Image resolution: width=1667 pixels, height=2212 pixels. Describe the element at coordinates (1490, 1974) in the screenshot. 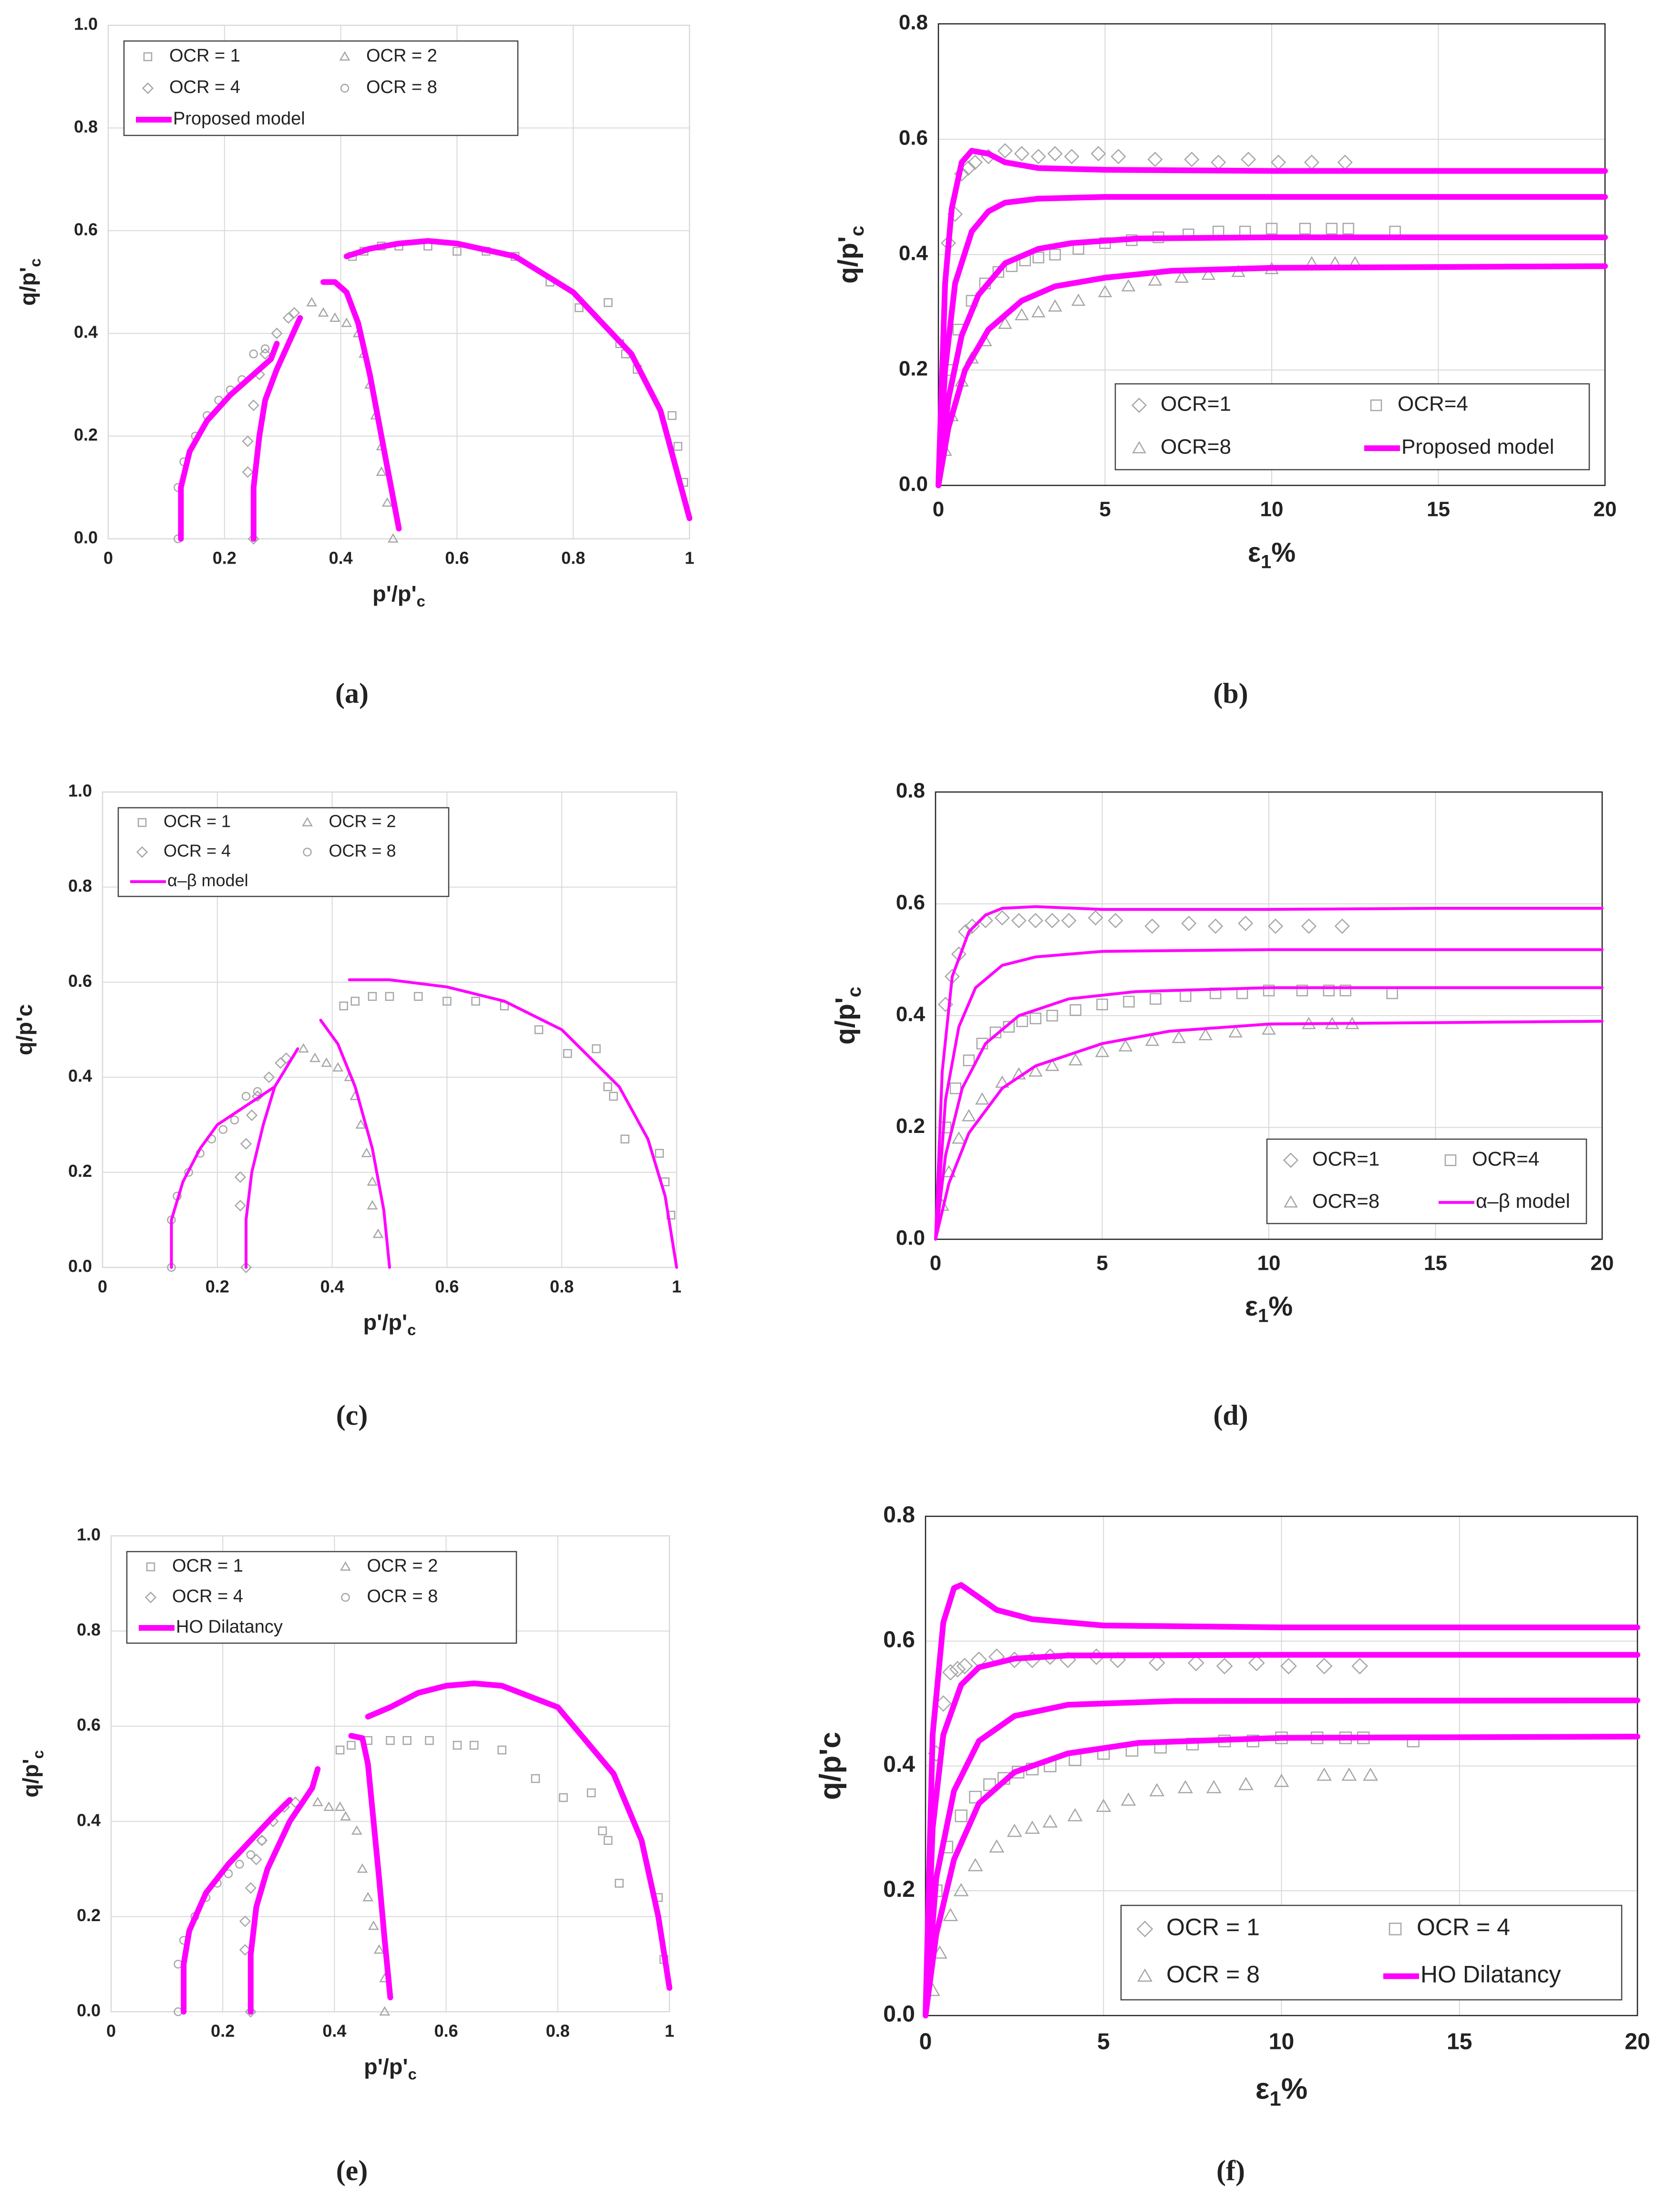

I see `legend-label: HO Dilatancy` at that location.